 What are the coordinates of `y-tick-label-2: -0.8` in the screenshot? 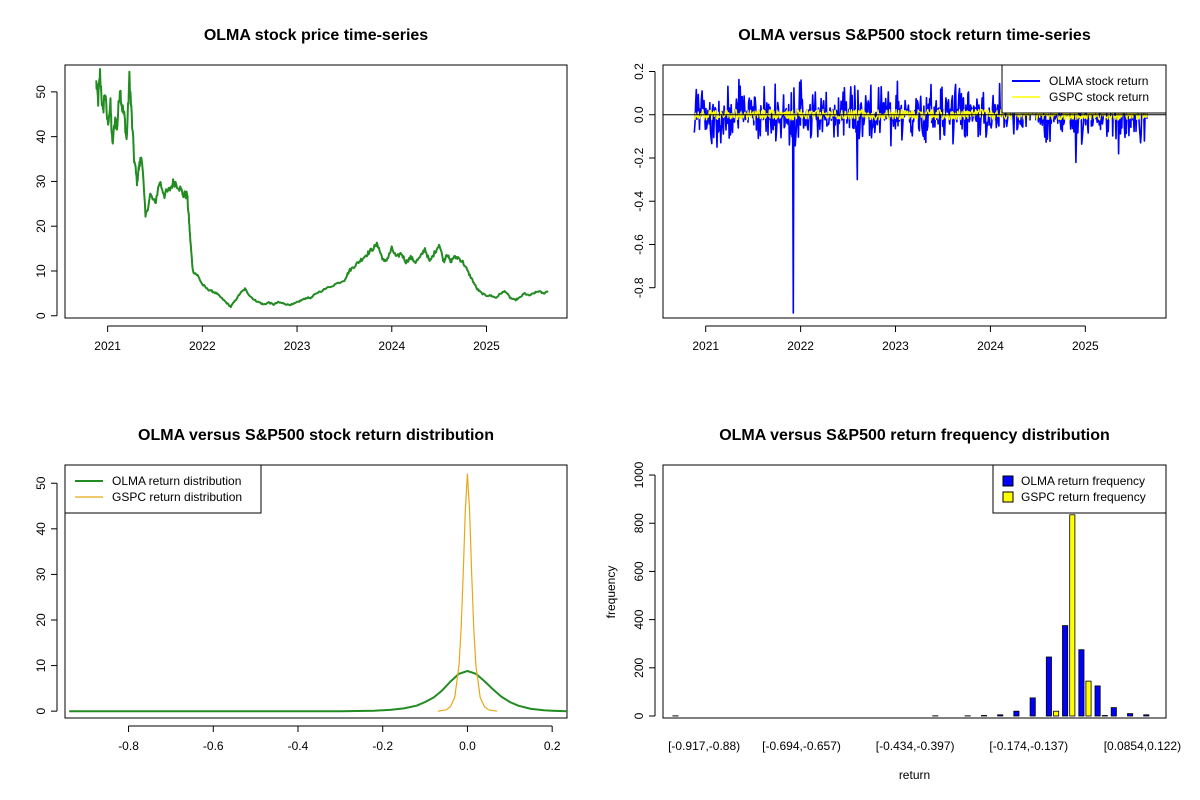 It's located at (639, 287).